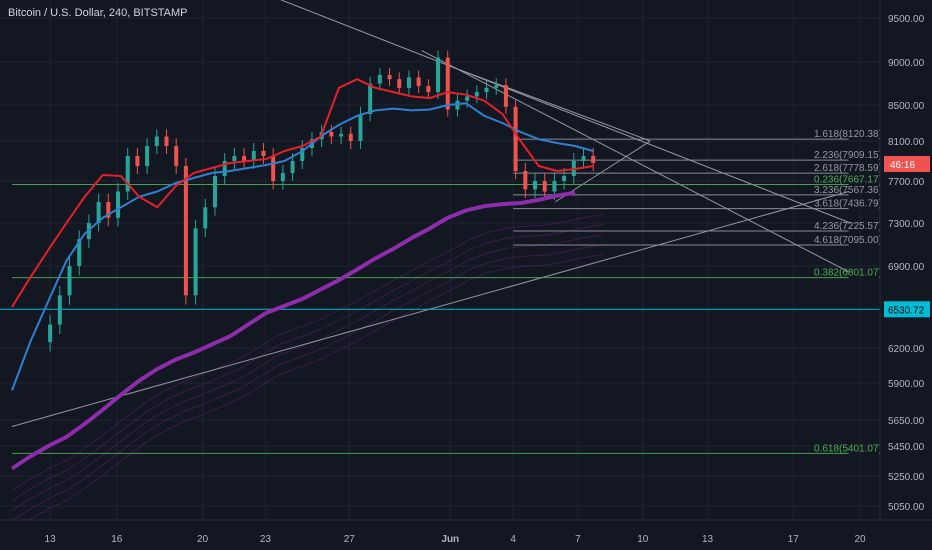 This screenshot has width=932, height=550. Describe the element at coordinates (906, 63) in the screenshot. I see `price-tick-label: 9000.00` at that location.